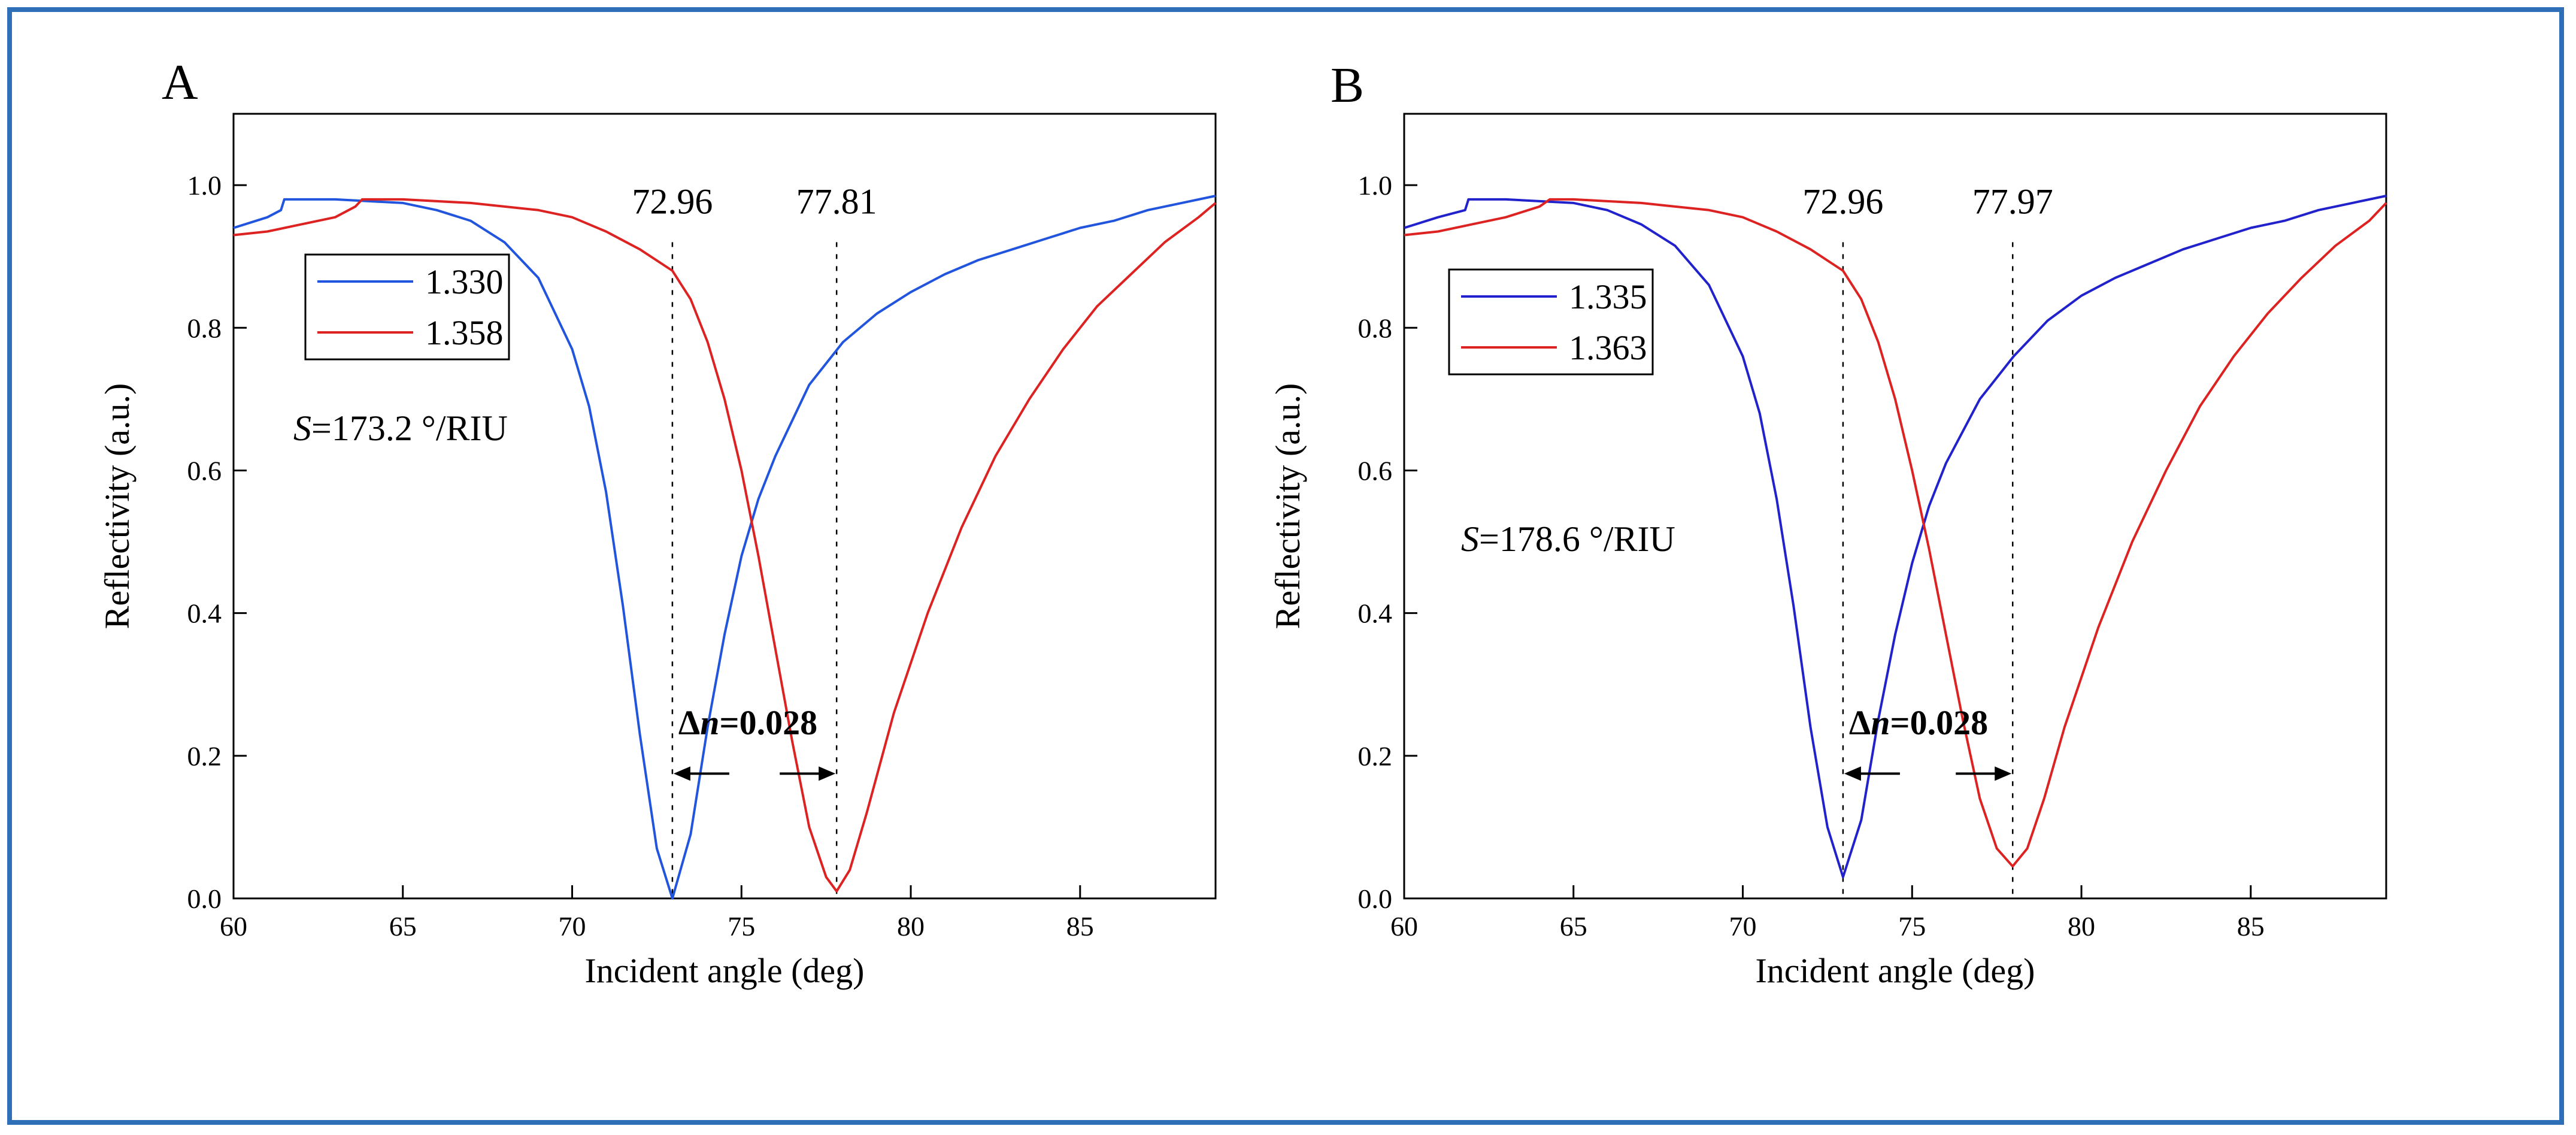 Image resolution: width=2576 pixels, height=1135 pixels. Describe the element at coordinates (836, 202) in the screenshot. I see `peak-right-label: 77.81` at that location.